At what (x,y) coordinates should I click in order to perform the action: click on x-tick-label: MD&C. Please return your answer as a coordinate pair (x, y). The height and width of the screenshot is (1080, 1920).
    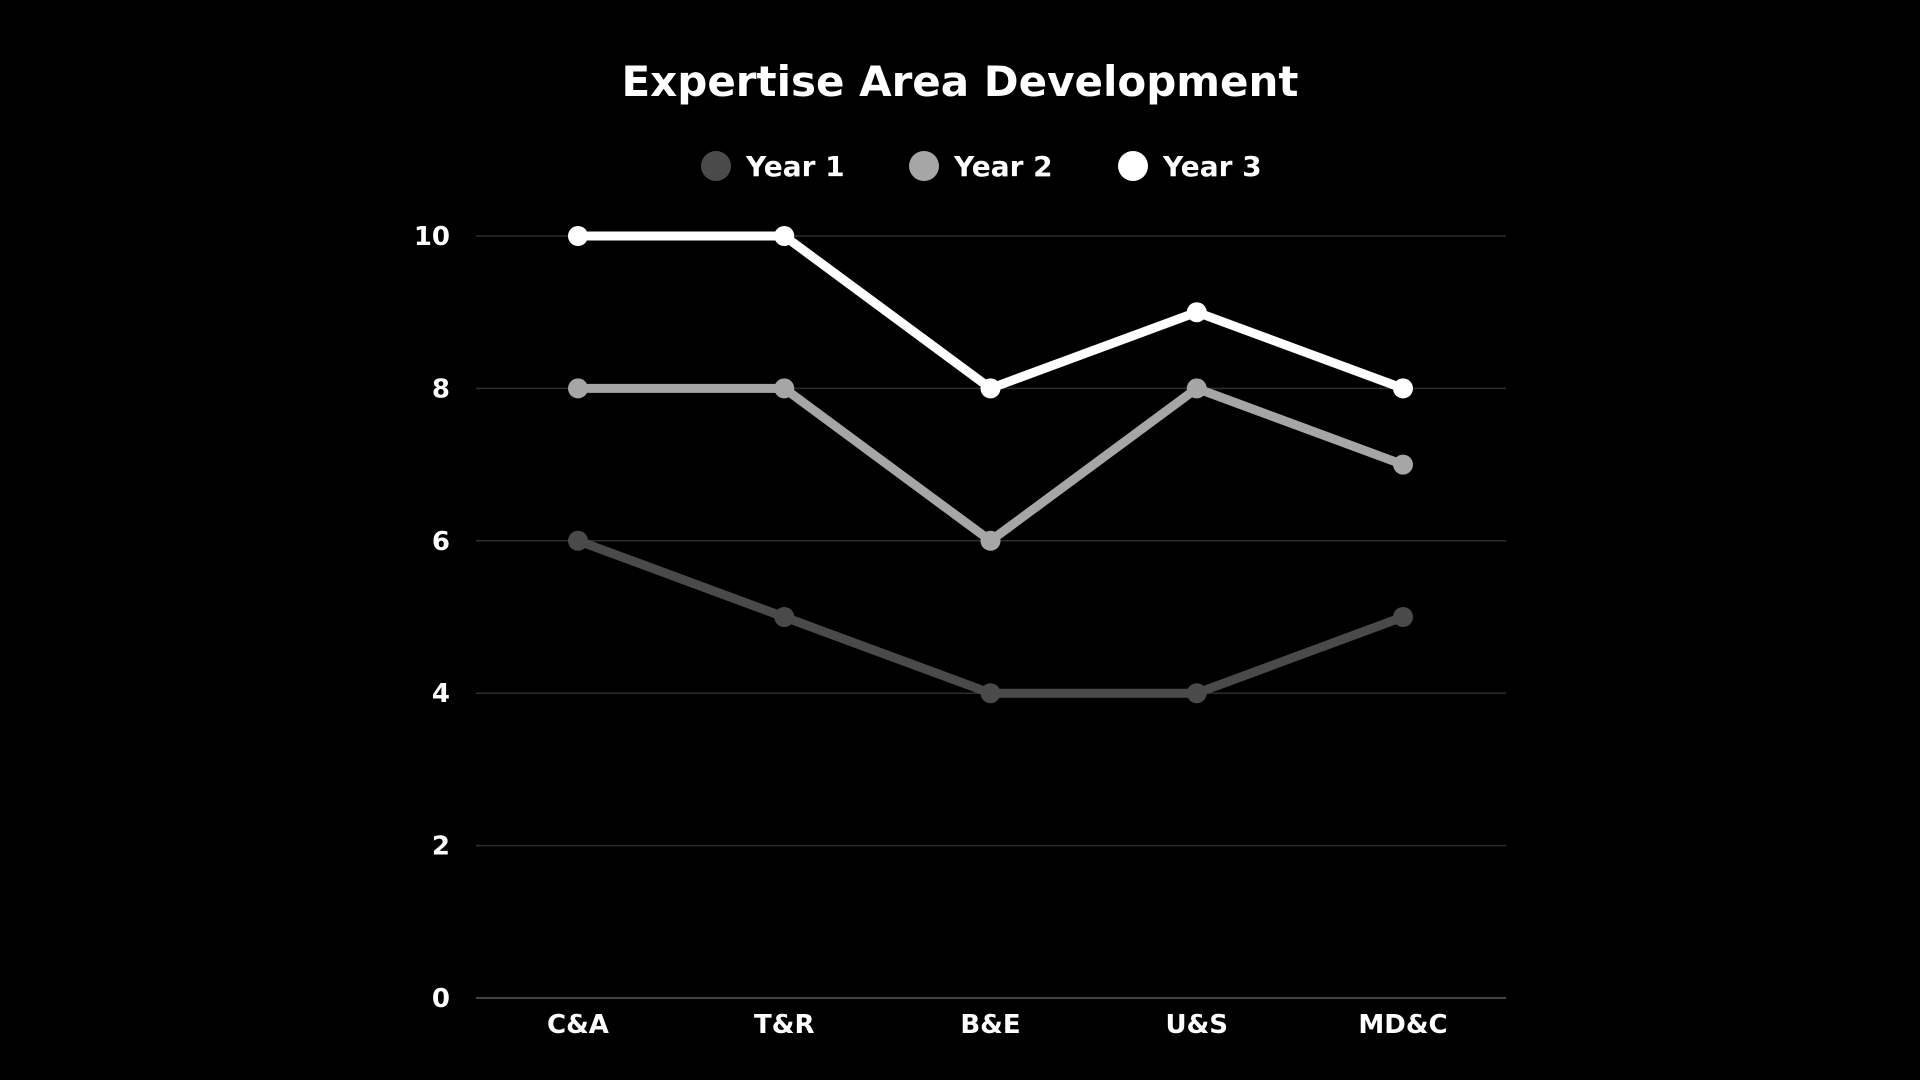
    Looking at the image, I should click on (1402, 1025).